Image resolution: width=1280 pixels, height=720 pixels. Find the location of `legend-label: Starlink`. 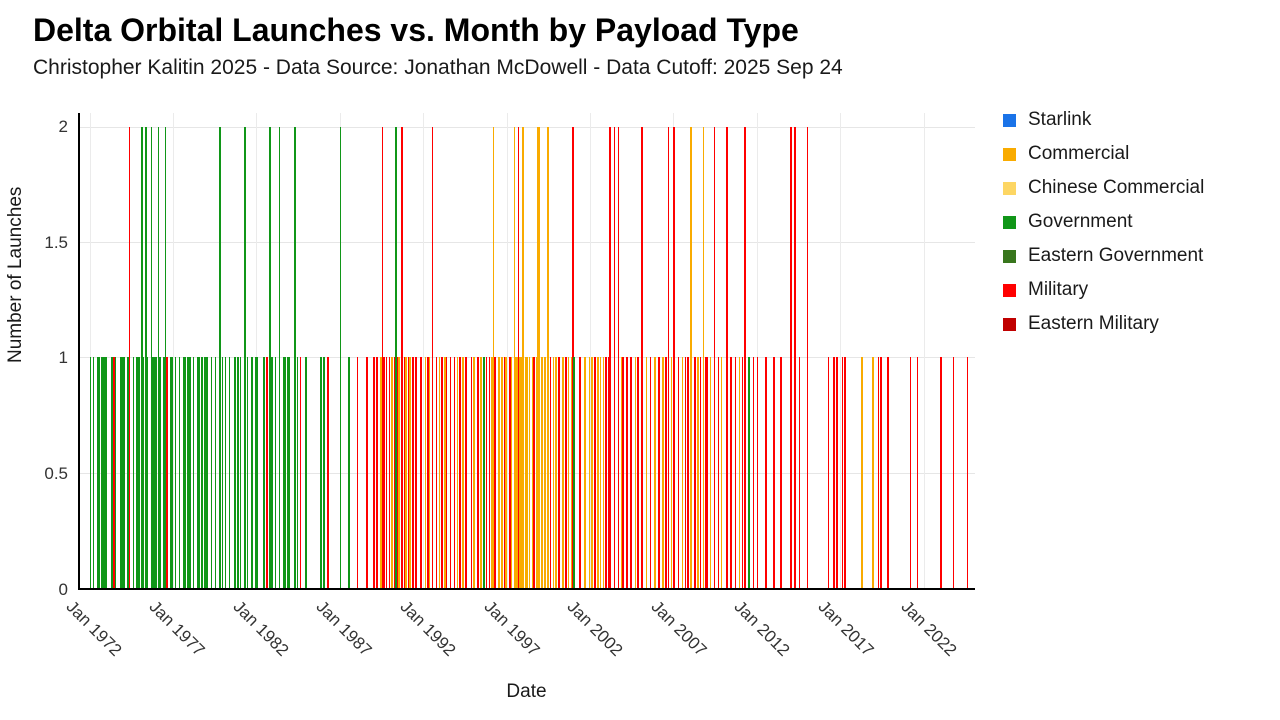

legend-label: Starlink is located at coordinates (1060, 119).